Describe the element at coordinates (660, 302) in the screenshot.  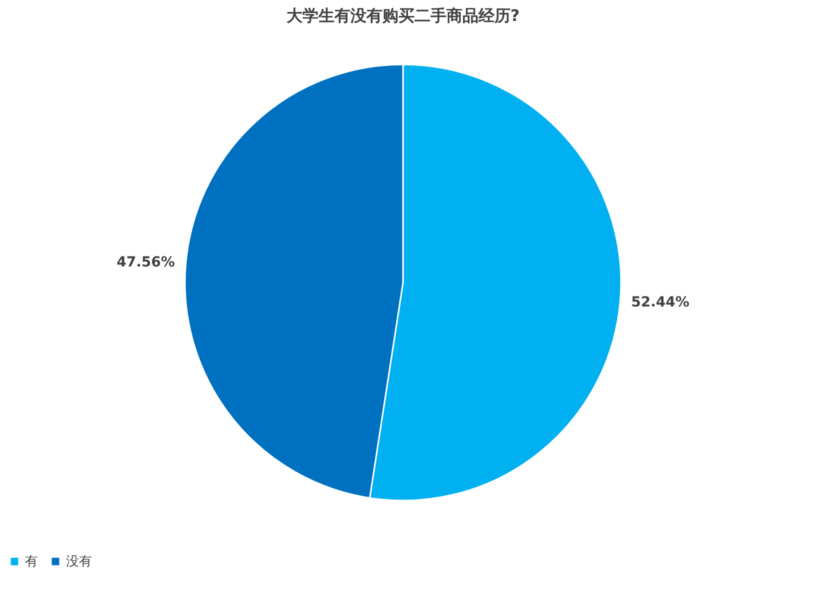
I see `data-label: 52.44%` at that location.